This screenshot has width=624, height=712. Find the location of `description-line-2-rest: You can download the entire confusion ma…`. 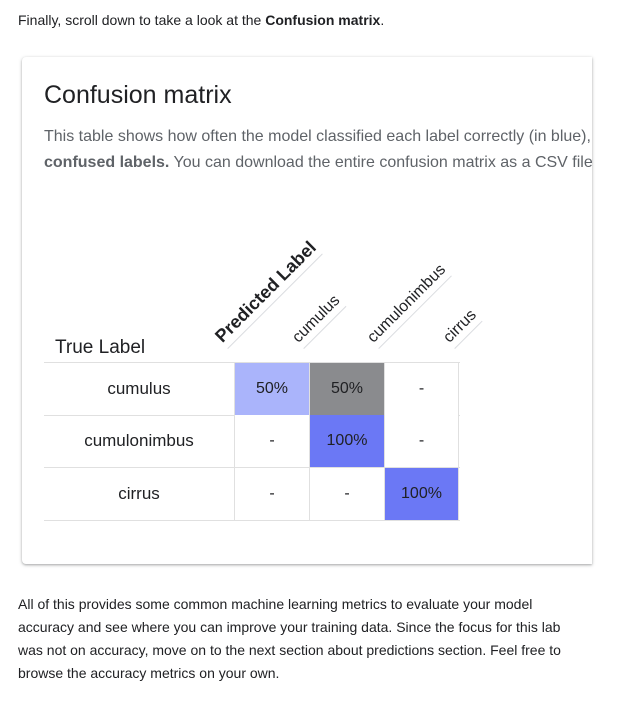

description-line-2-rest: You can download the entire confusion ma… is located at coordinates (380, 162).